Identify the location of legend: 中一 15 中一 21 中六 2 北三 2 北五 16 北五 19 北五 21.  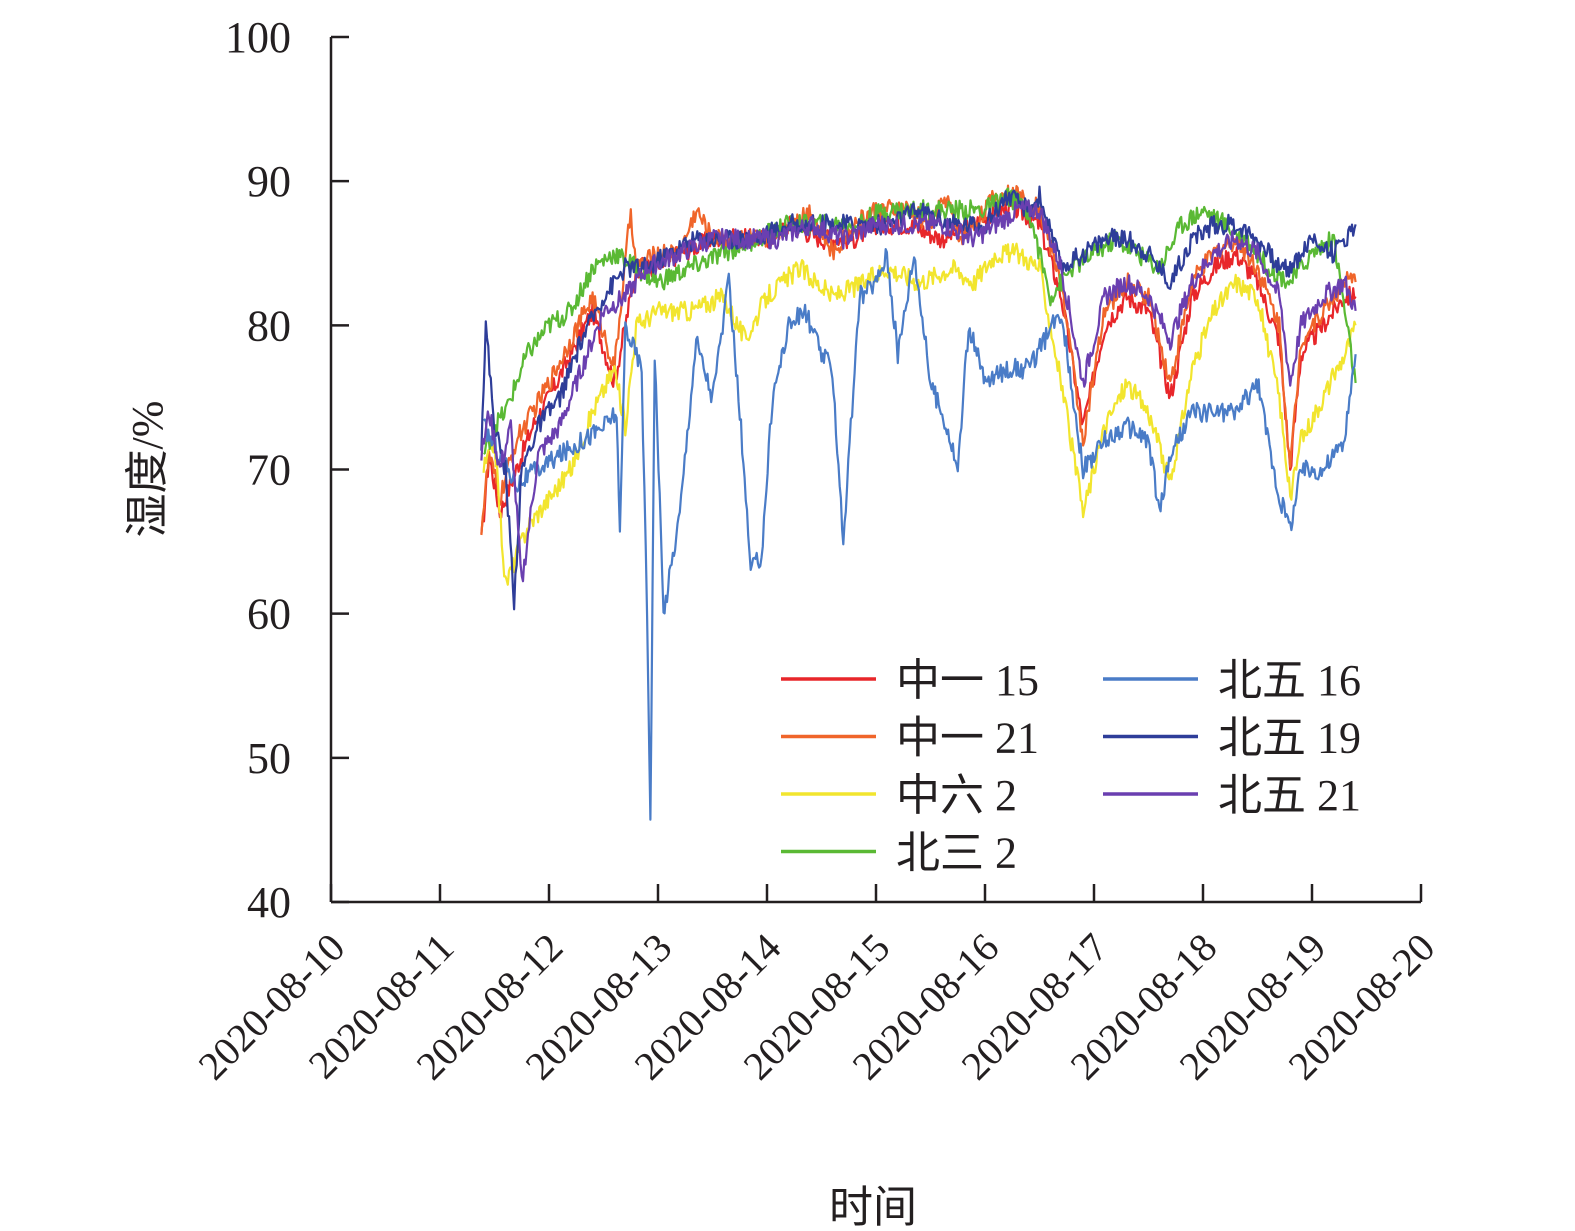
(1071, 767).